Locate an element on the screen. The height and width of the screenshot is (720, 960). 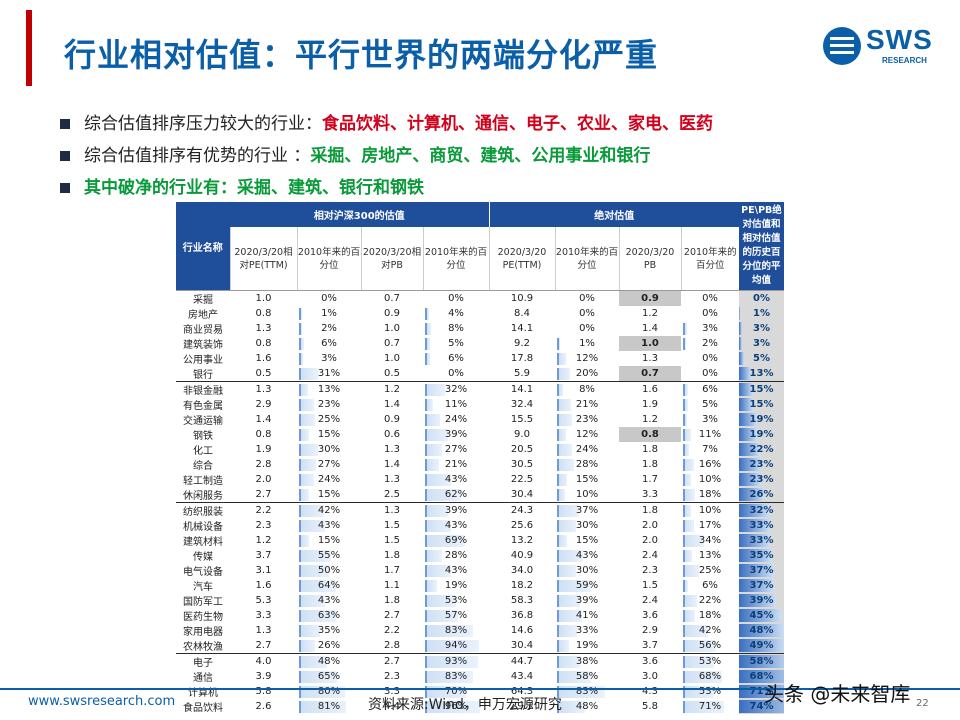
valuation-value: 1.4 is located at coordinates (263, 419).